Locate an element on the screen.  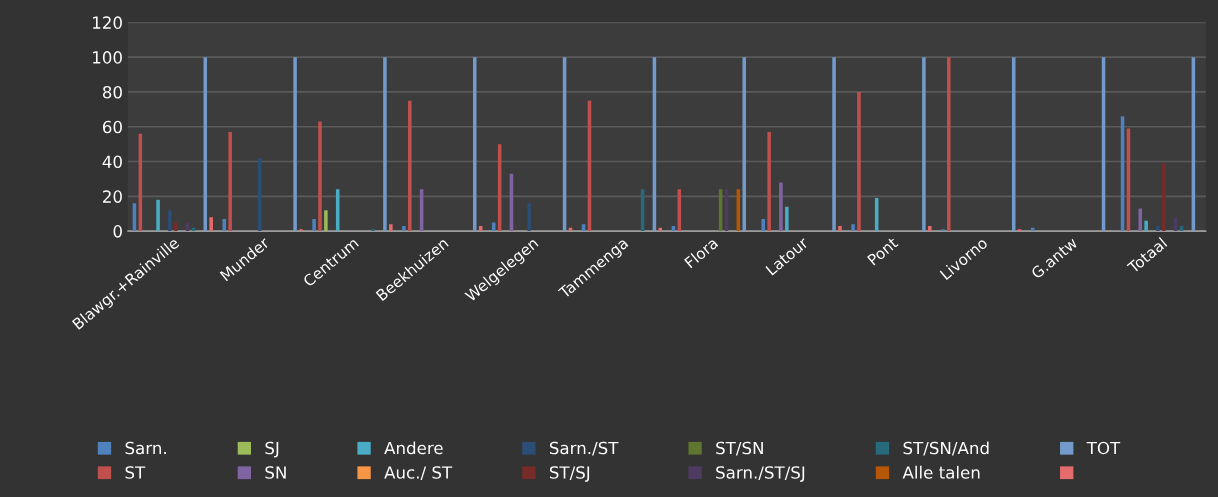
legend-label: TOT is located at coordinates (1103, 448).